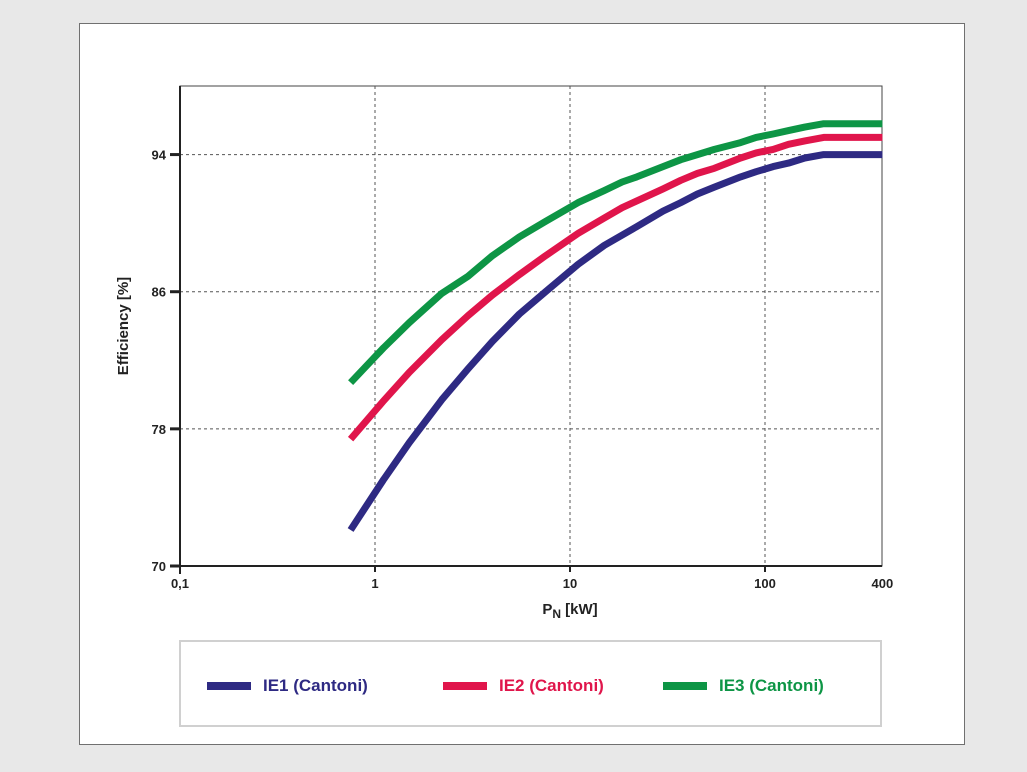  I want to click on y-axis-label: Efficiency [%], so click(123, 326).